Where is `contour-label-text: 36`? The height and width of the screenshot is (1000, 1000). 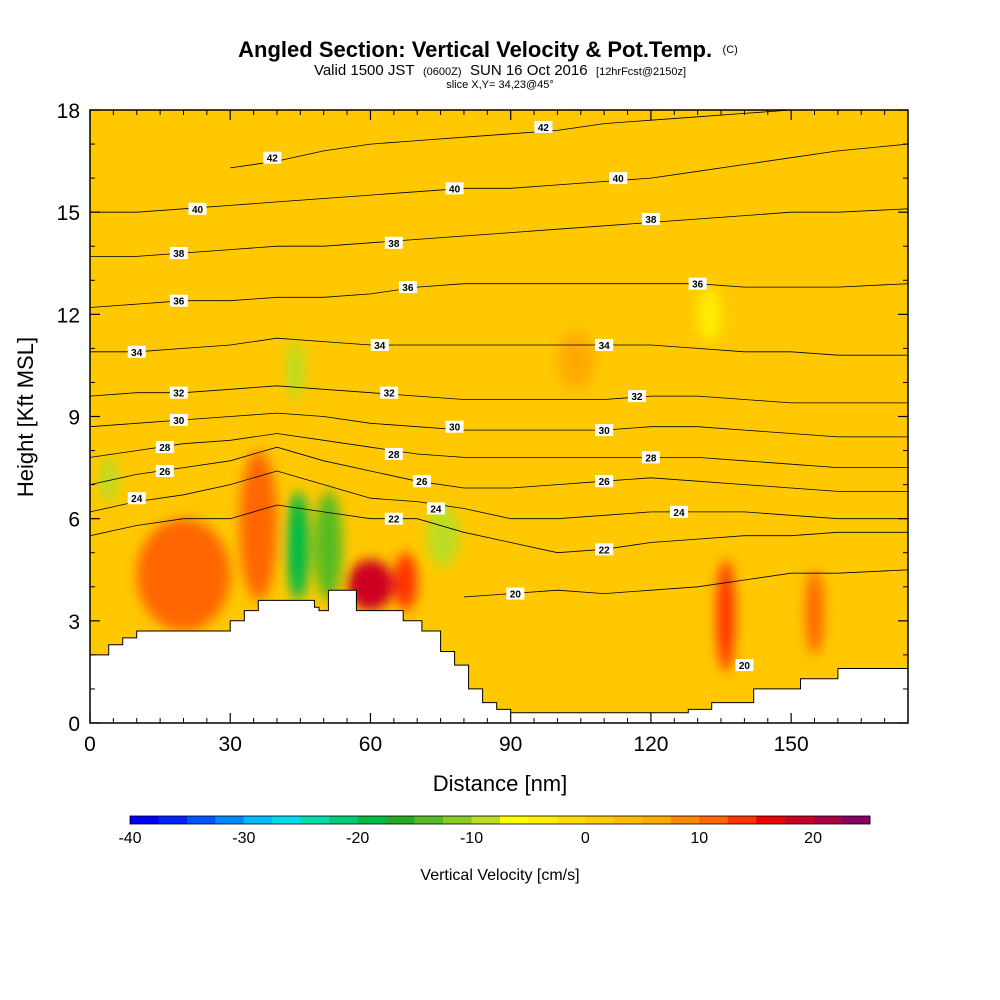
contour-label-text: 36 is located at coordinates (698, 285).